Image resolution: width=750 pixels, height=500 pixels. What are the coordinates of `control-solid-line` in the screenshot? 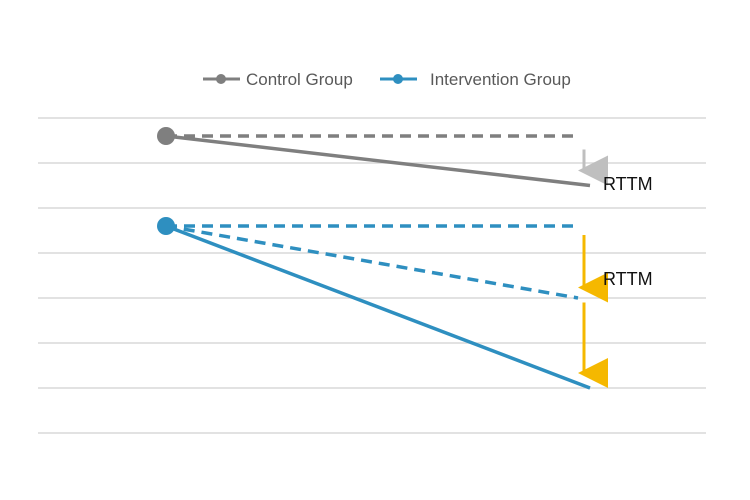 It's located at (378, 161).